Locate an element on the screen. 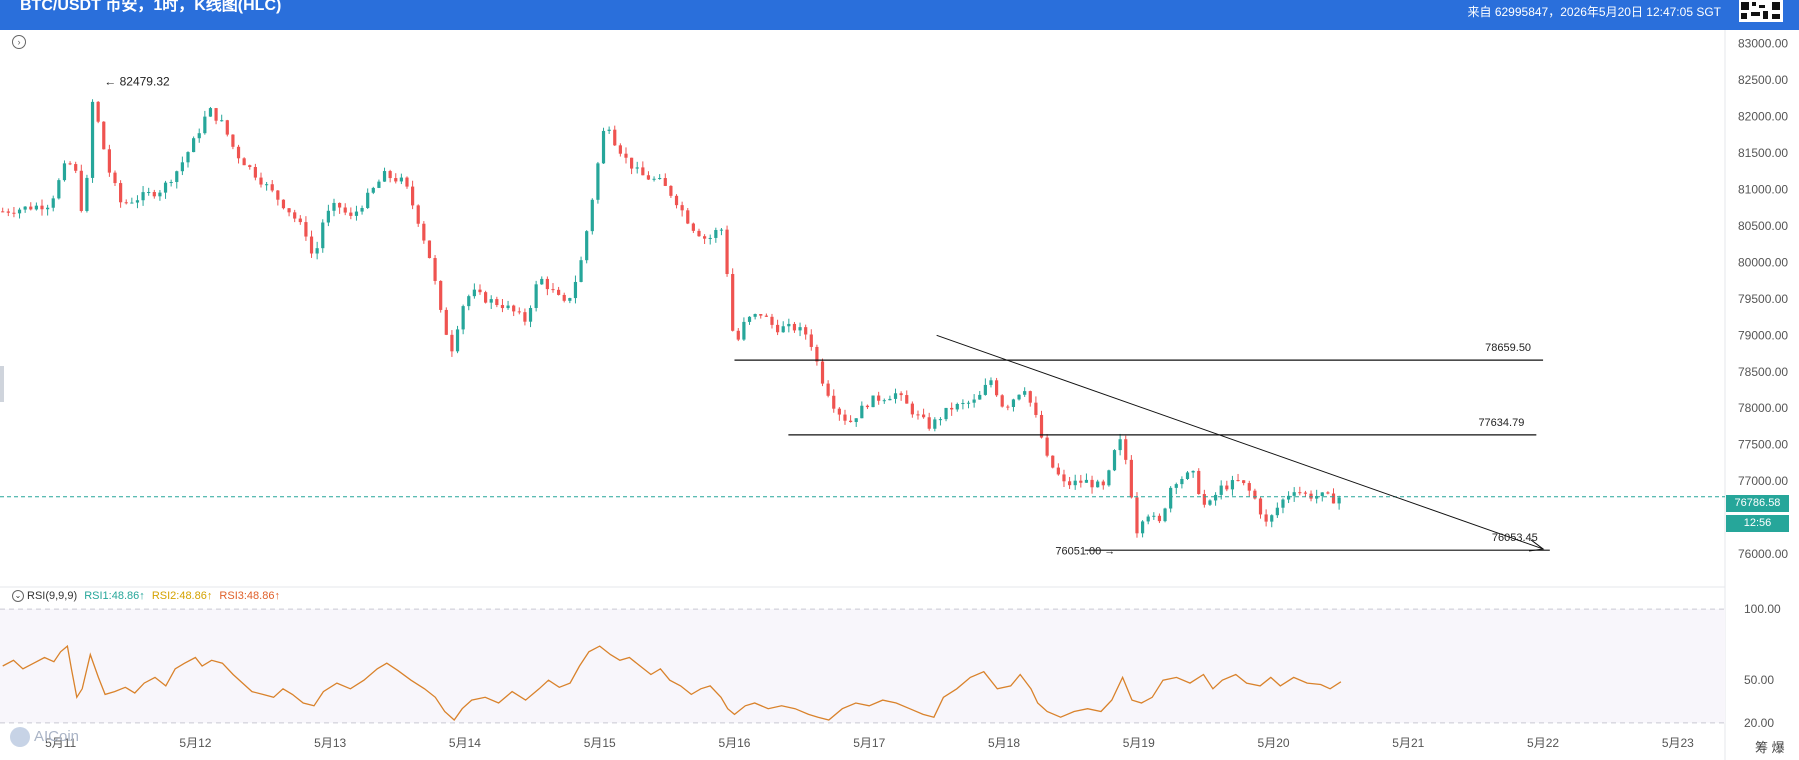  x-tick-label: 5月14 is located at coordinates (465, 743).